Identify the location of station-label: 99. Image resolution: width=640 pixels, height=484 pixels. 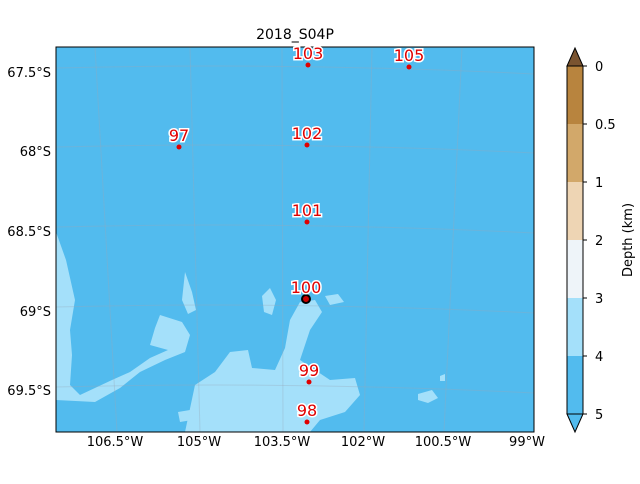
(309, 370).